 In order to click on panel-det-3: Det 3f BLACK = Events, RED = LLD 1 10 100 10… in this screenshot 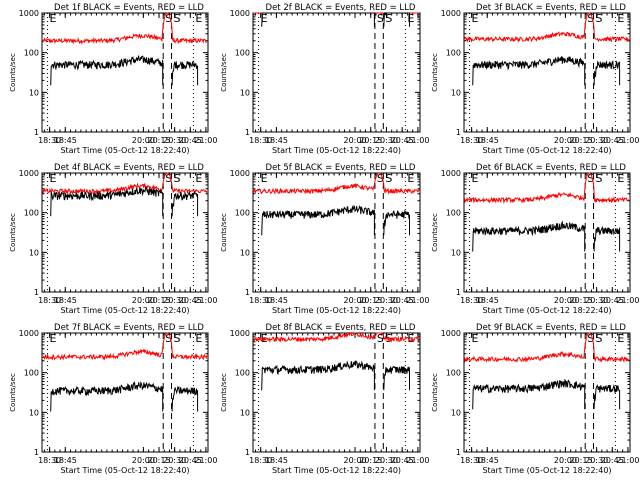, I will do `click(535, 79)`.